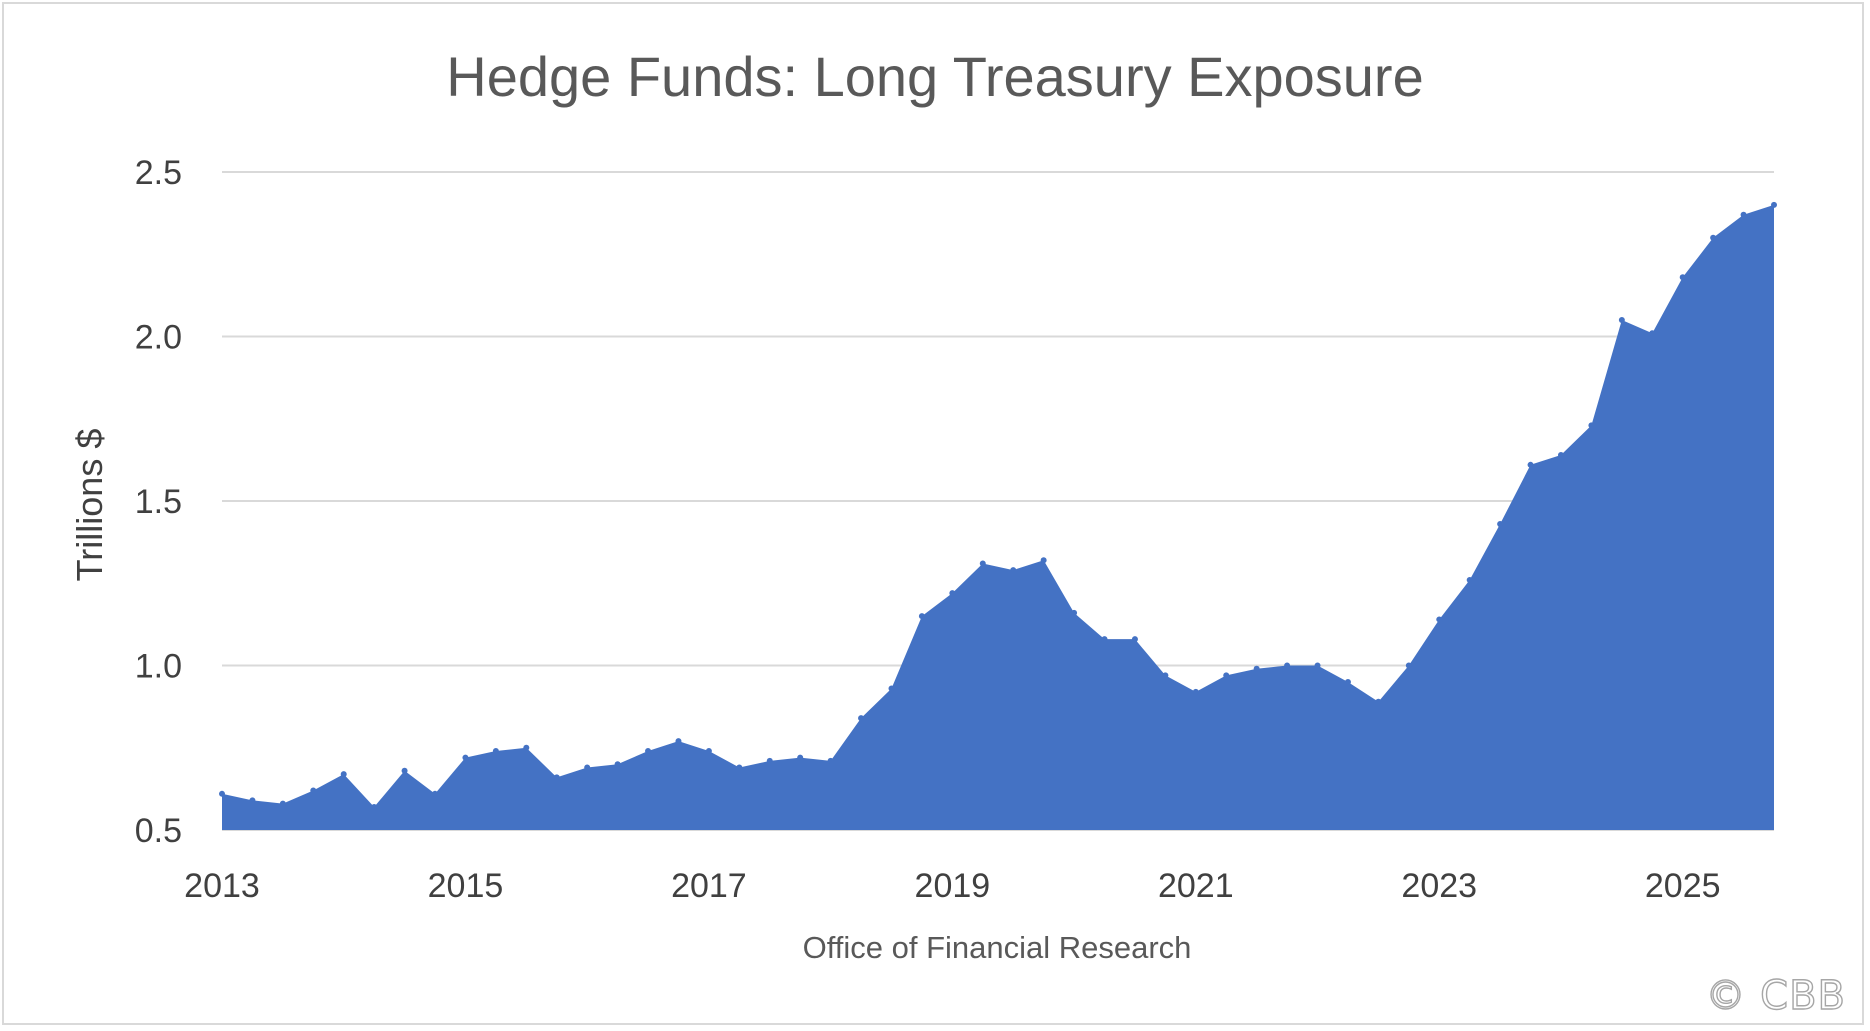 The width and height of the screenshot is (1870, 1031). What do you see at coordinates (158, 667) in the screenshot?
I see `y-tick-label: 1.0` at bounding box center [158, 667].